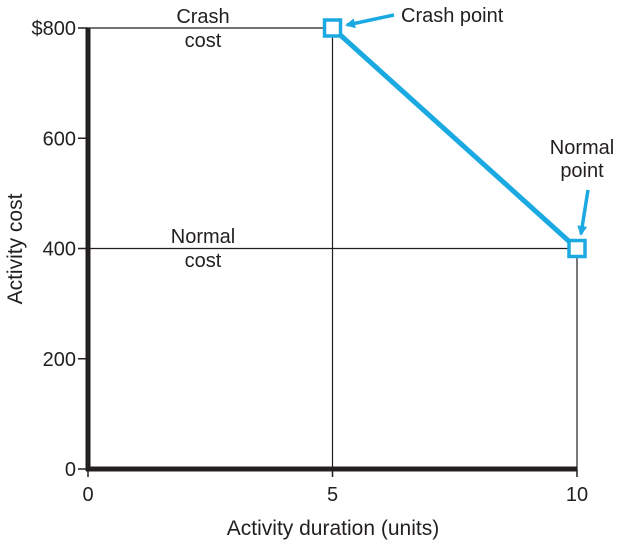  I want to click on y-tick-label: 600, so click(59, 139).